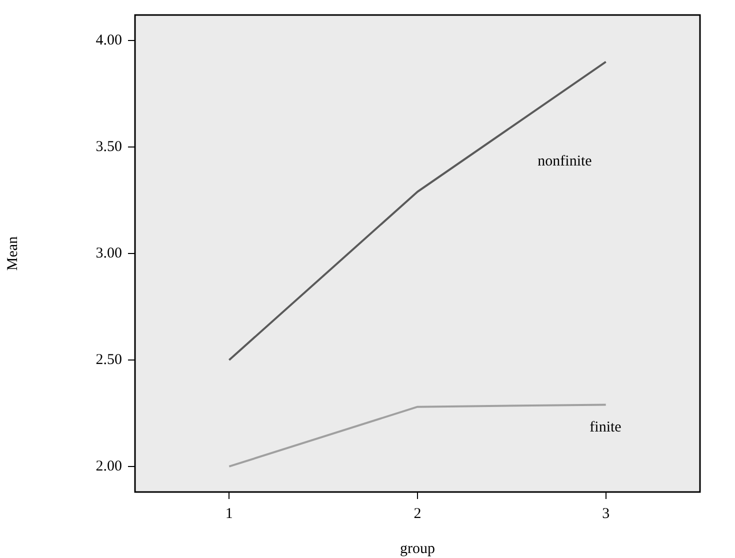  I want to click on series-label: finite, so click(606, 428).